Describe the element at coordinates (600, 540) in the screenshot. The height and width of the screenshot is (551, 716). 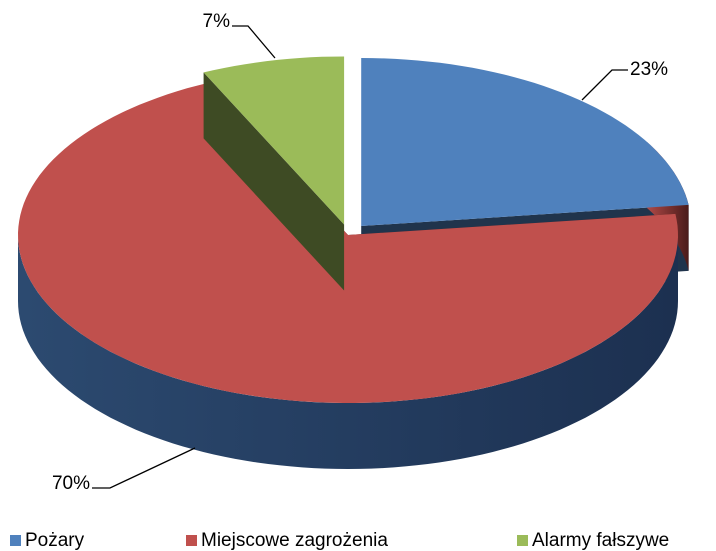
I see `legend-label: Alarmy fałszywe` at that location.